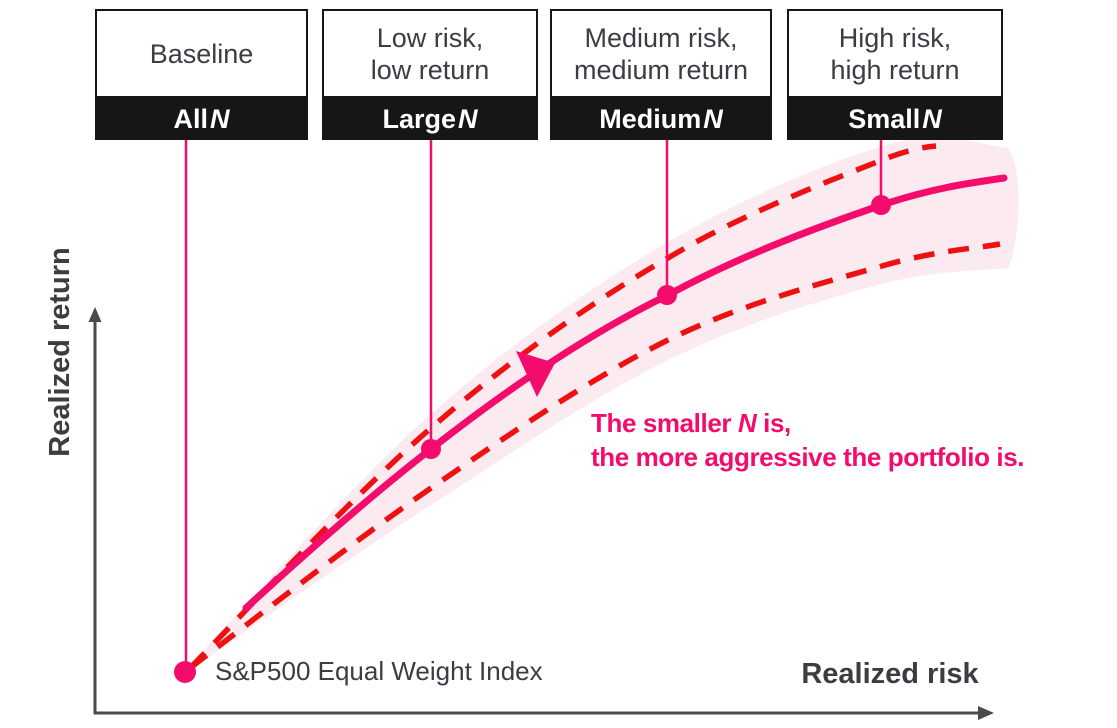  Describe the element at coordinates (890, 674) in the screenshot. I see `x-axis-label: Realized risk` at that location.